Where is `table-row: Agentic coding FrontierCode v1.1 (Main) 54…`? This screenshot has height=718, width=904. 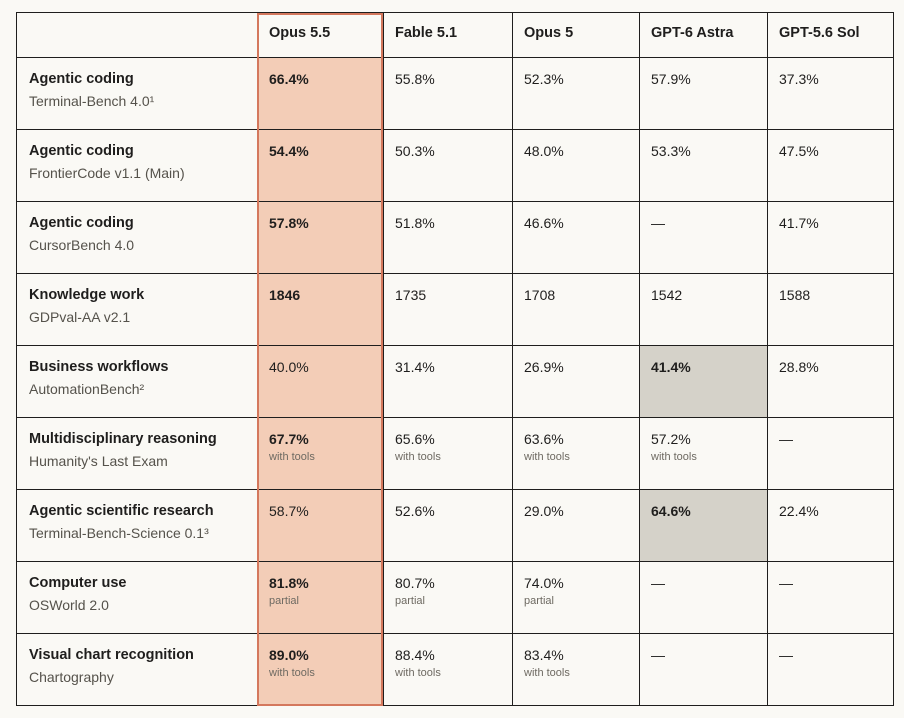
table-row: Agentic coding FrontierCode v1.1 (Main) 54… is located at coordinates (455, 165).